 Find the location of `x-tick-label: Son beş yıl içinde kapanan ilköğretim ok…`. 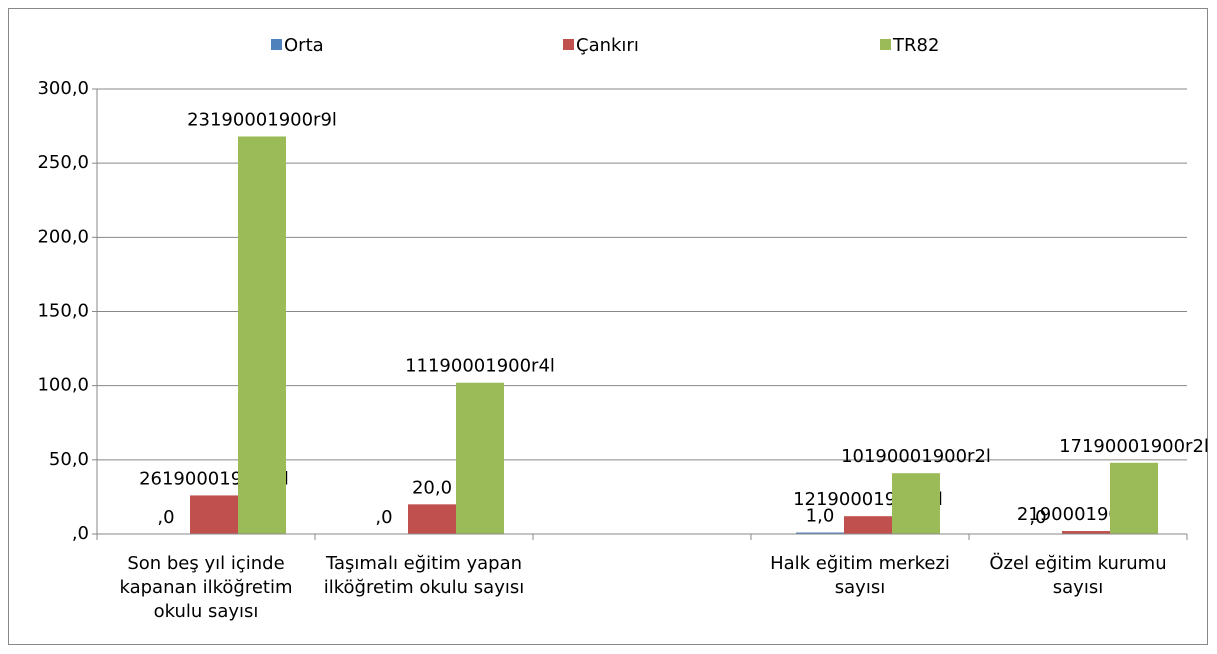

x-tick-label: Son beş yıl içinde kapanan ilköğretim ok… is located at coordinates (206, 587).